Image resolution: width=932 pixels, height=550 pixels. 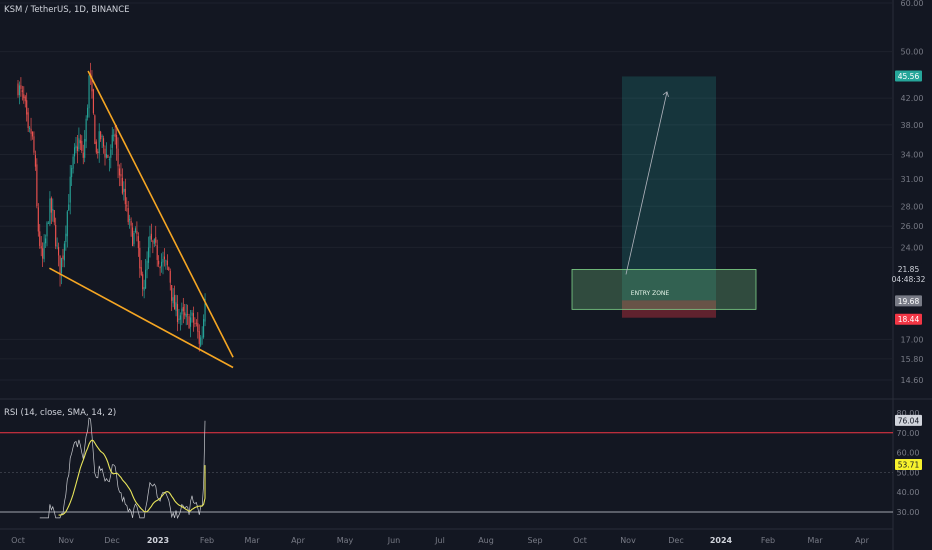 What do you see at coordinates (160, 214) in the screenshot?
I see `trendline-upper` at bounding box center [160, 214].